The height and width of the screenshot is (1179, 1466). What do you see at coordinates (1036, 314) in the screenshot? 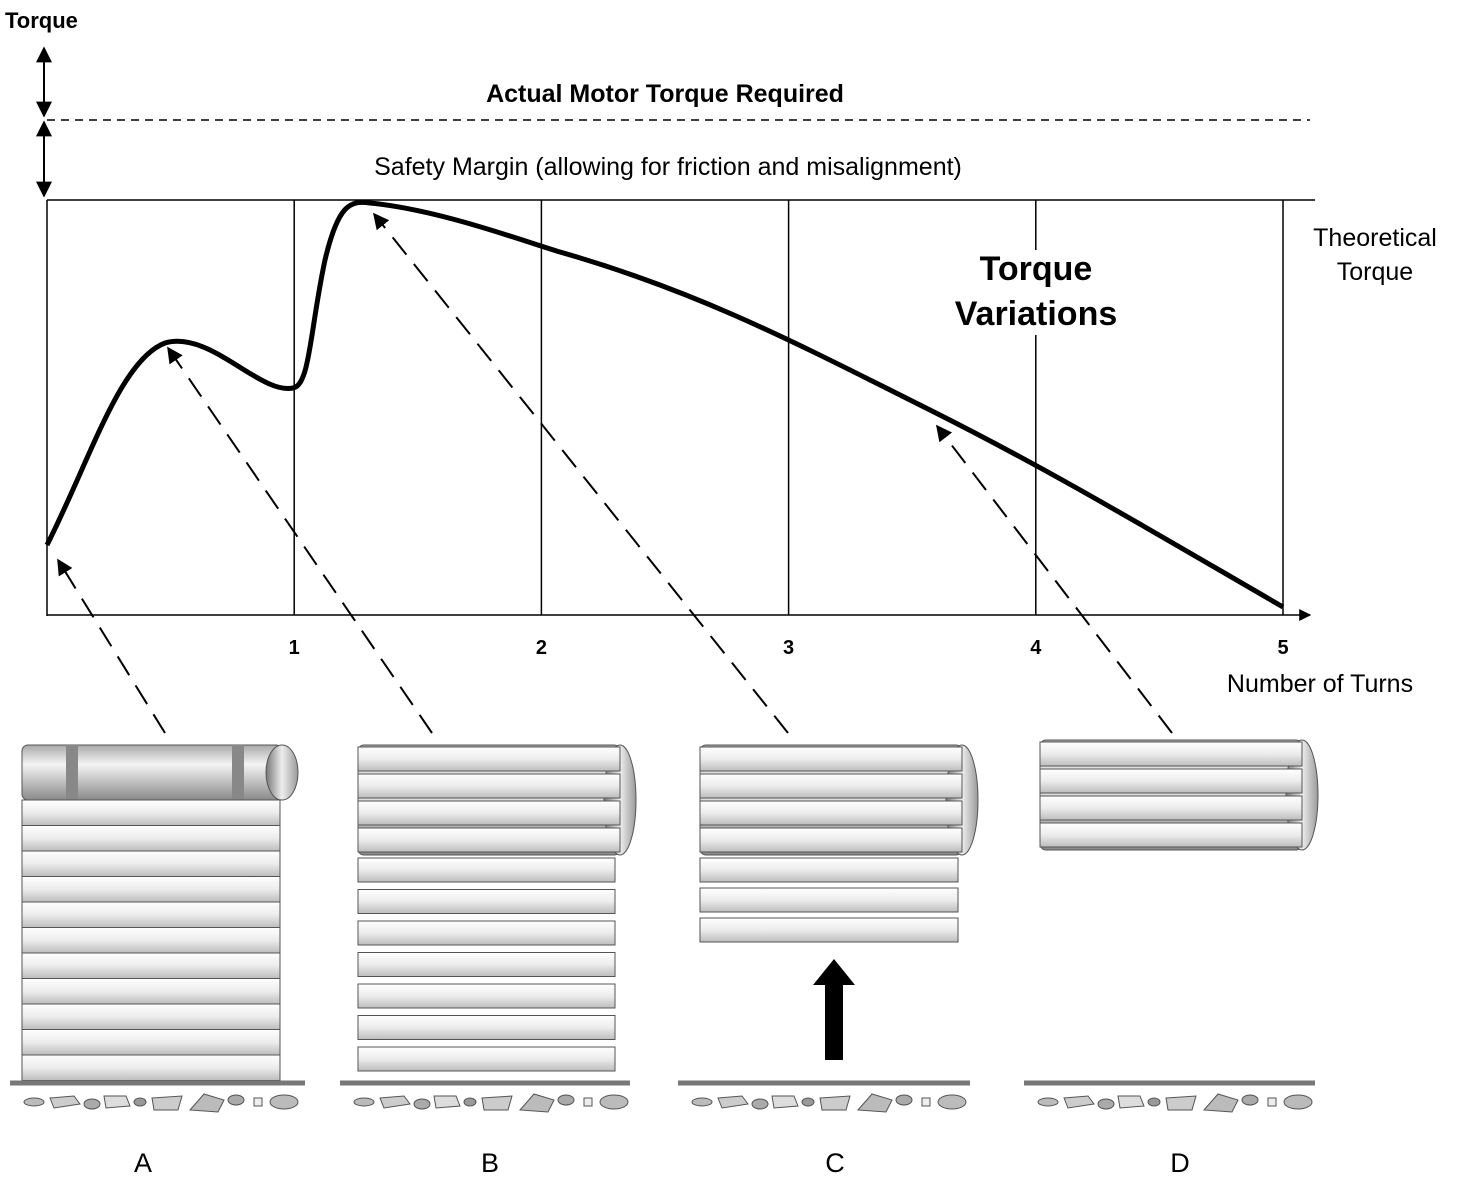
I see `curve-label: Variations` at bounding box center [1036, 314].